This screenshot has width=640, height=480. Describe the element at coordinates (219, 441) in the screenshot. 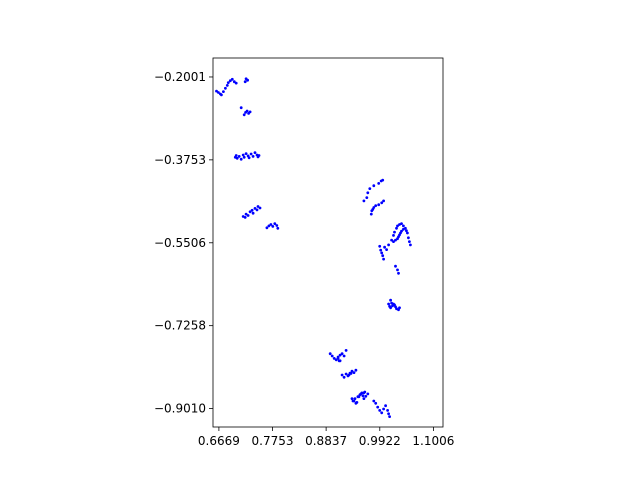

I see `x-tick-label: 0.6669` at that location.